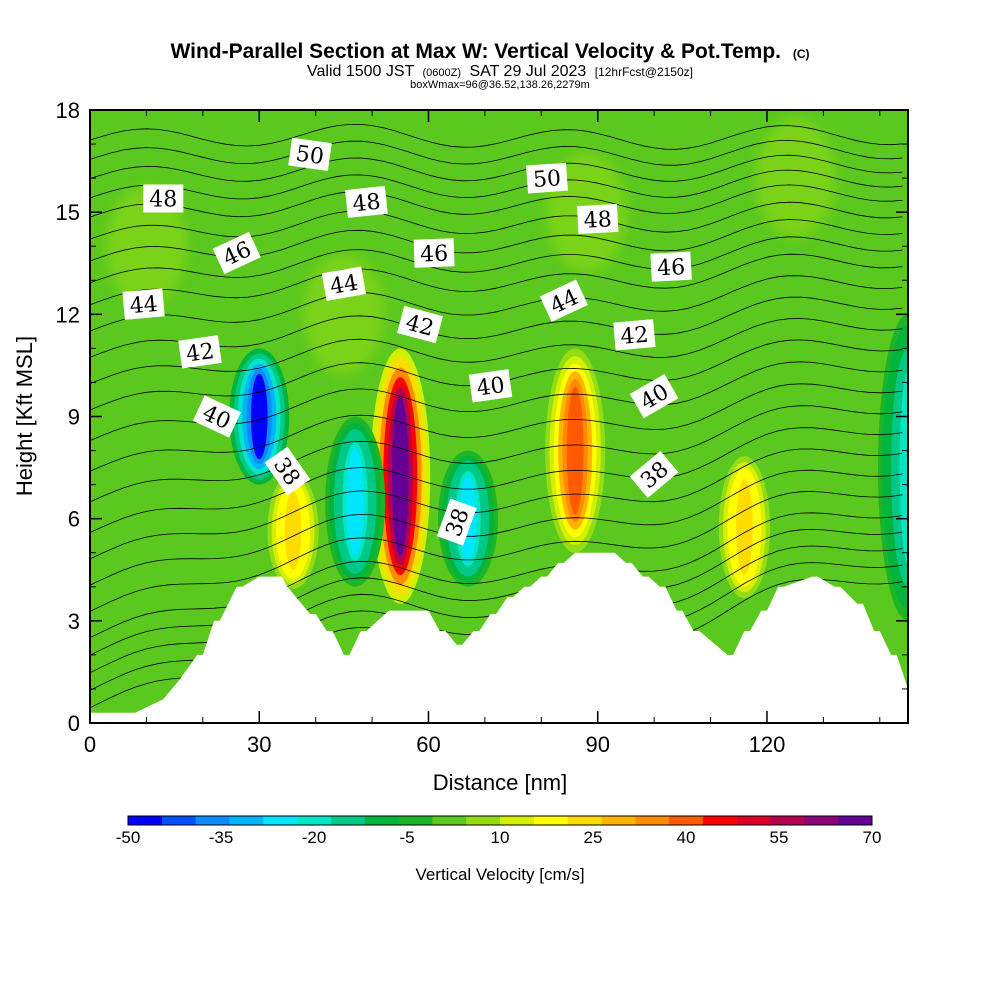 Image resolution: width=1000 pixels, height=1000 pixels. Describe the element at coordinates (314, 837) in the screenshot. I see `colorbar-tick-label: -20` at that location.